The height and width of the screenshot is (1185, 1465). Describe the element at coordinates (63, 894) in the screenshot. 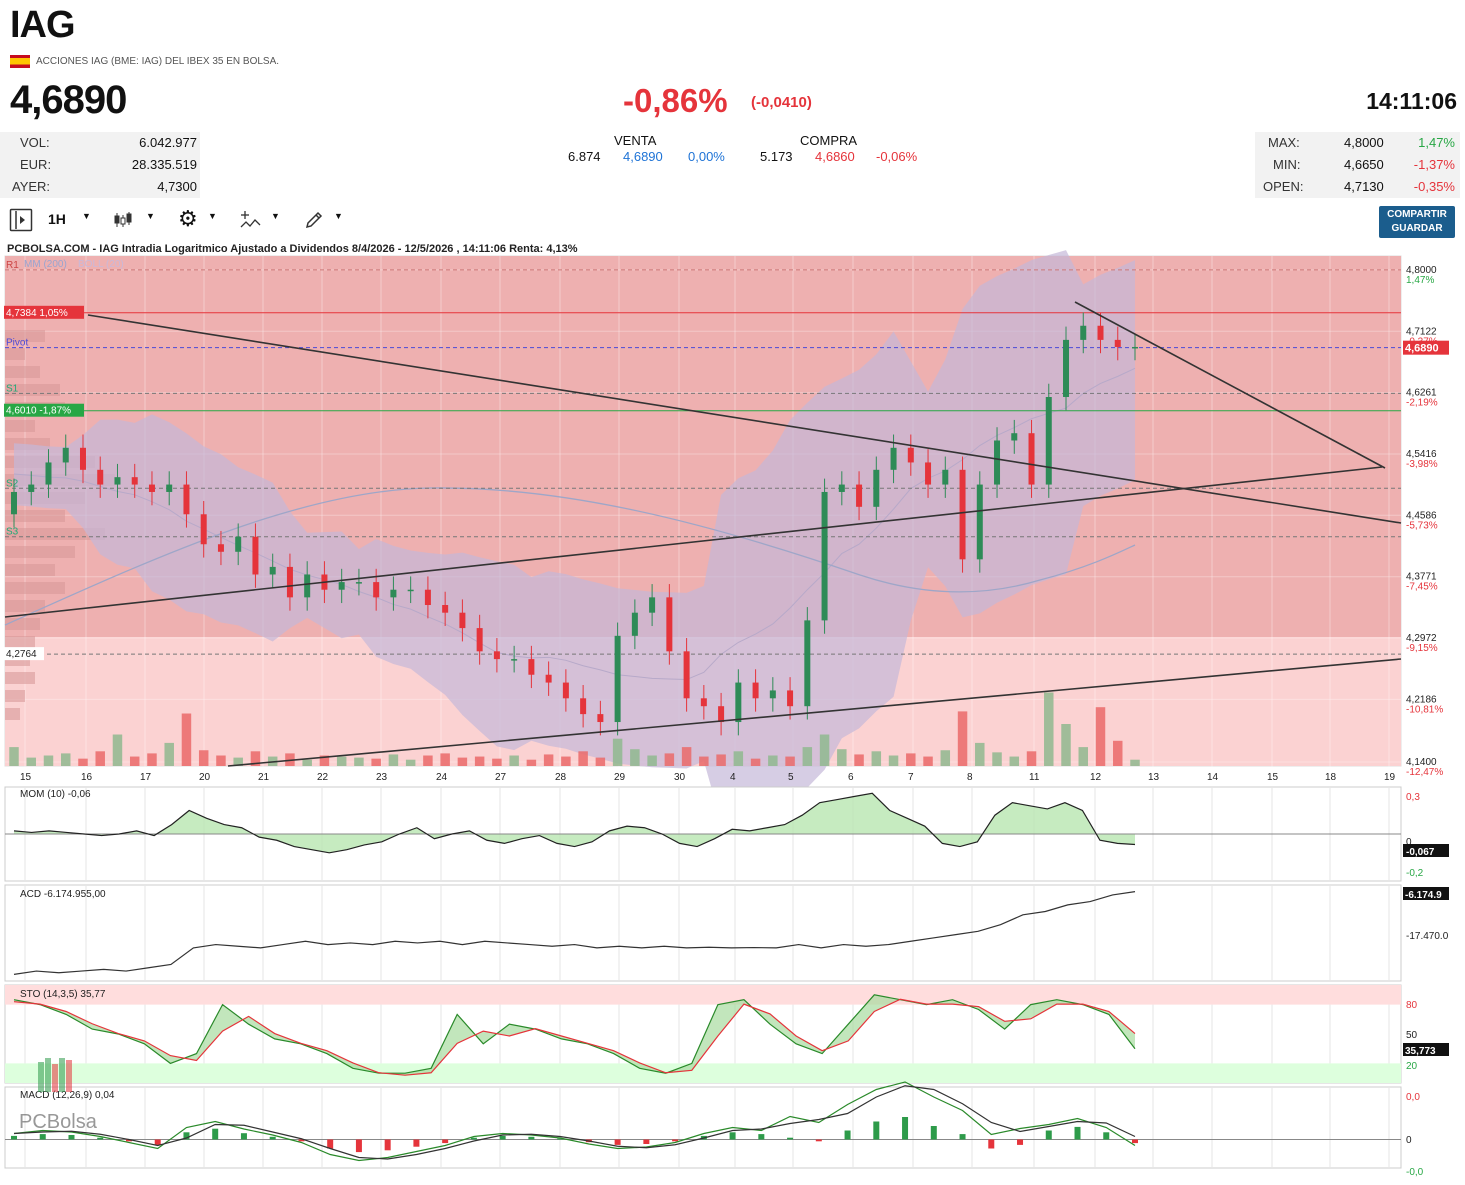

I see `acd-title: ACD -6.174.955,00` at that location.